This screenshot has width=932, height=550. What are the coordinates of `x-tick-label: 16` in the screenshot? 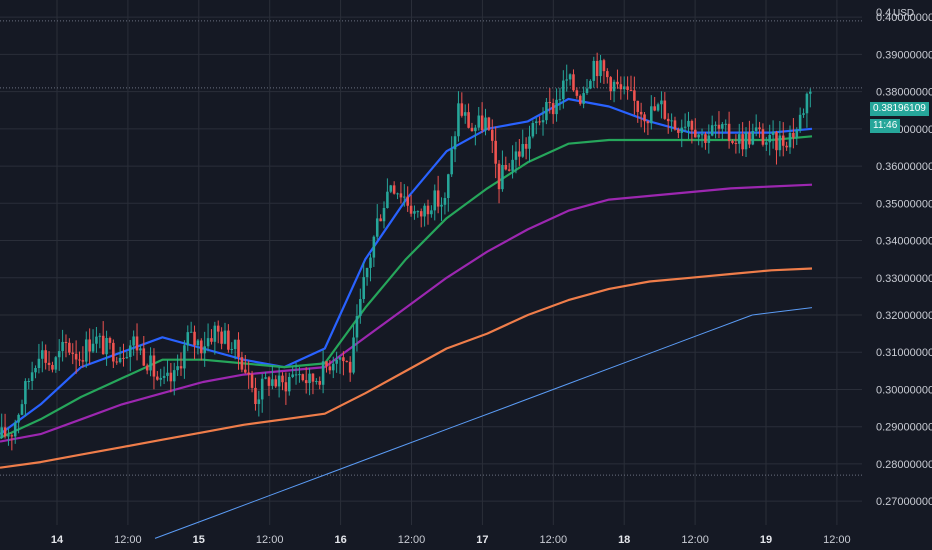 It's located at (340, 540).